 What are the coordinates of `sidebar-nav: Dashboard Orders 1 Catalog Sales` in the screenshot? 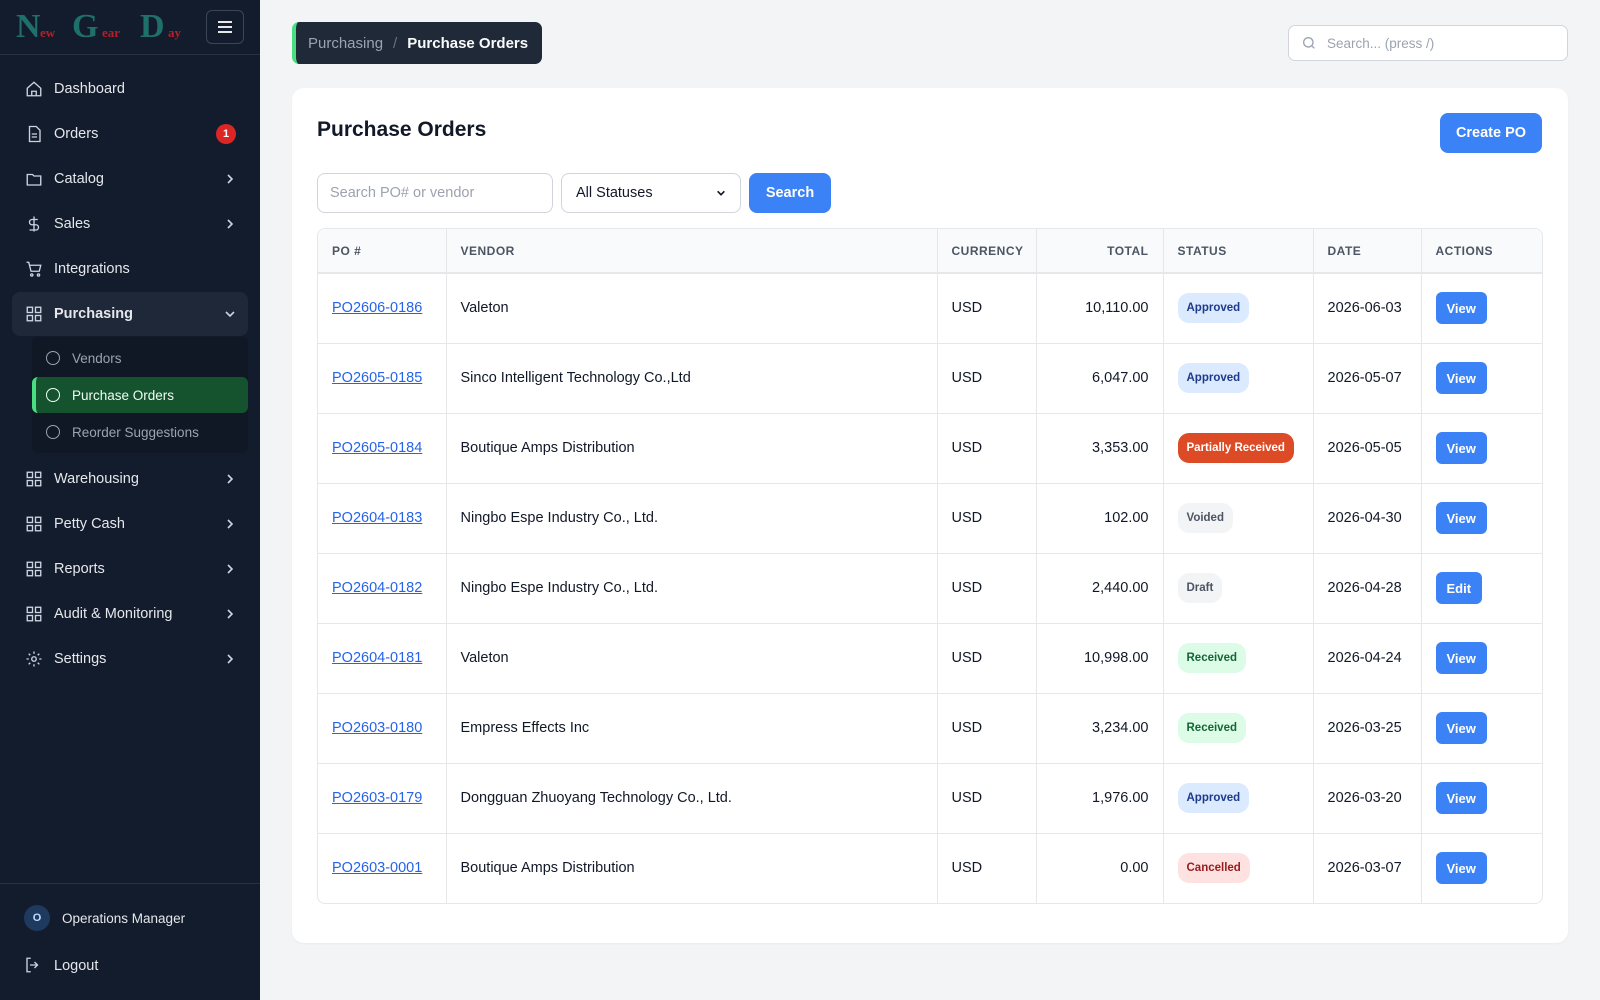 It's located at (130, 374).